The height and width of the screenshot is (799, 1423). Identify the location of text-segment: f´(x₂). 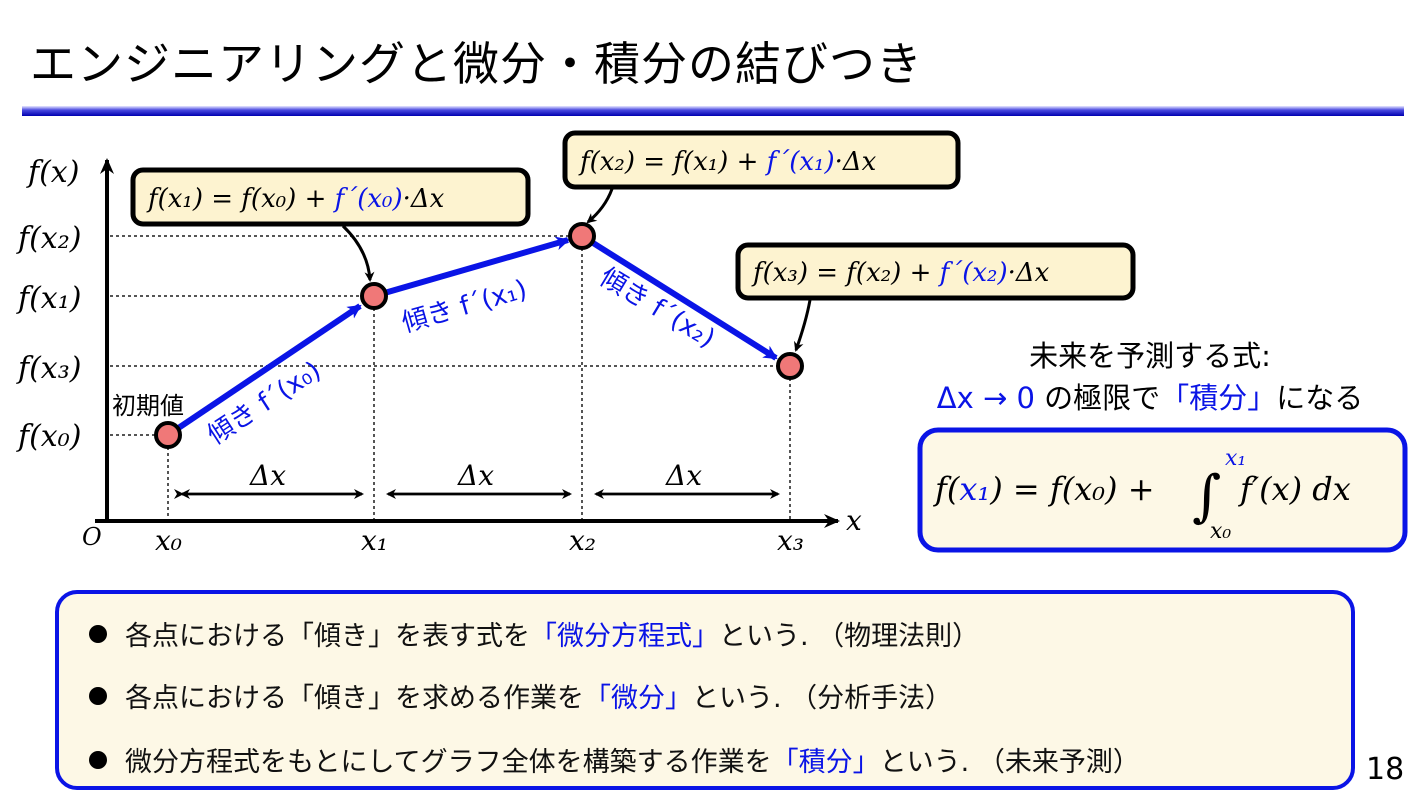
(973, 273).